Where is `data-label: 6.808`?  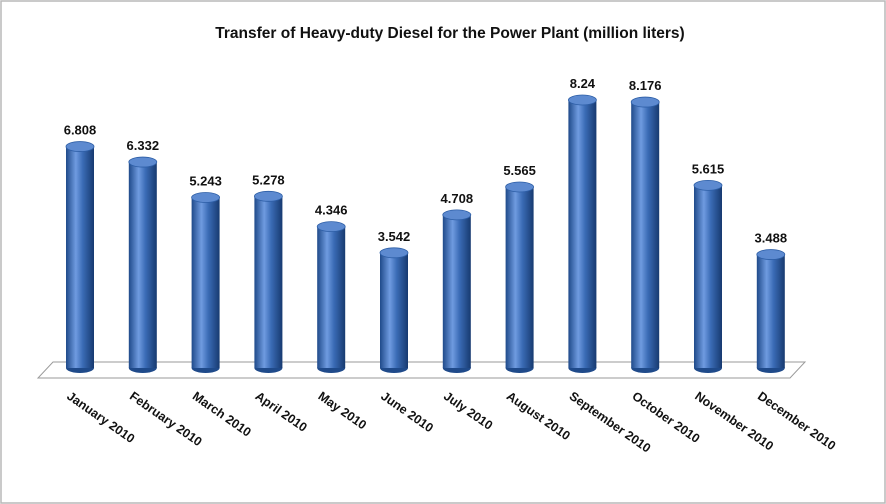 data-label: 6.808 is located at coordinates (80, 130).